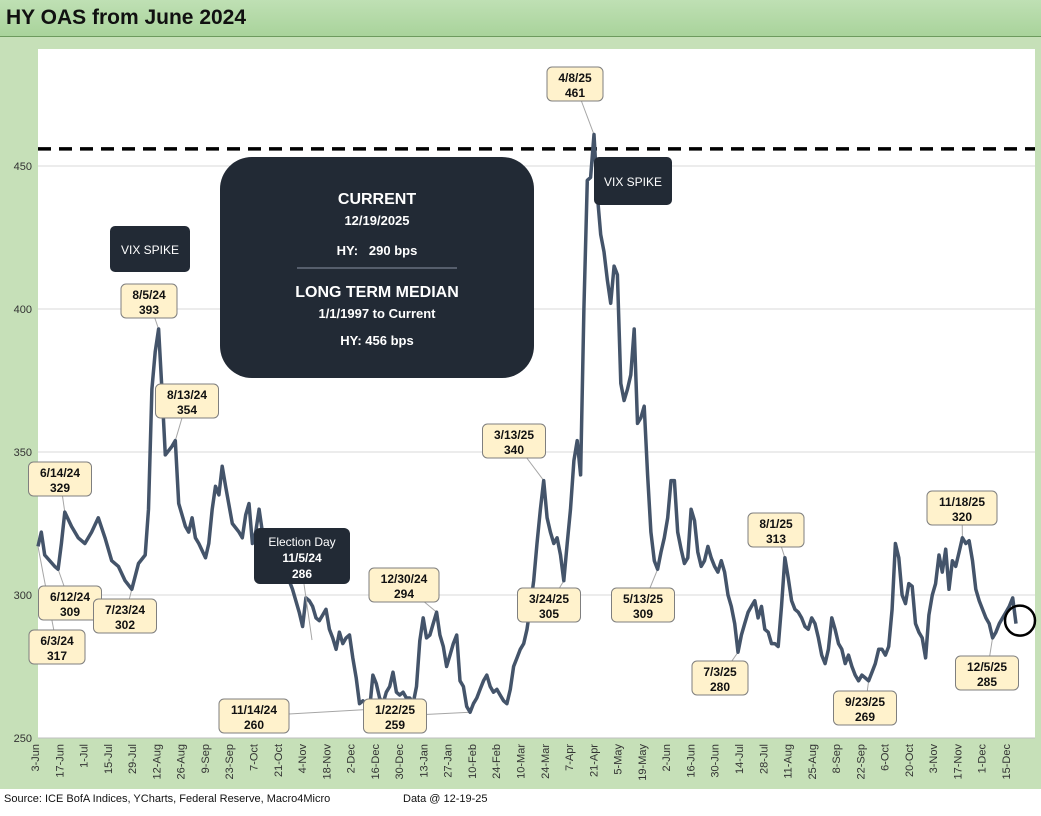 Image resolution: width=1041 pixels, height=816 pixels. I want to click on callout-date: 3/13/25, so click(514, 435).